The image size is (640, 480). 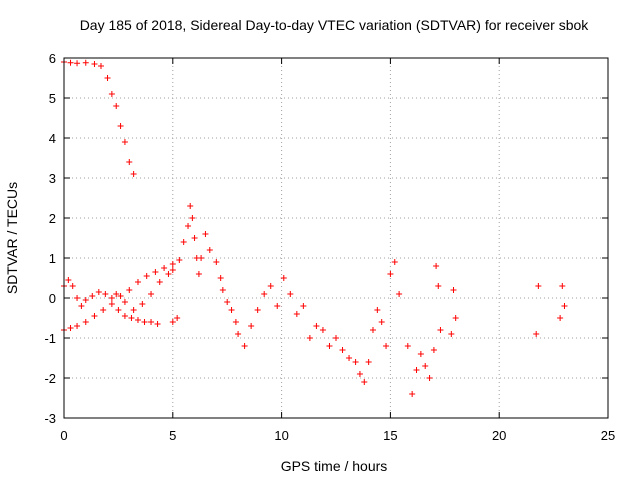 What do you see at coordinates (204, 264) in the screenshot?
I see `series-morning-segments` at bounding box center [204, 264].